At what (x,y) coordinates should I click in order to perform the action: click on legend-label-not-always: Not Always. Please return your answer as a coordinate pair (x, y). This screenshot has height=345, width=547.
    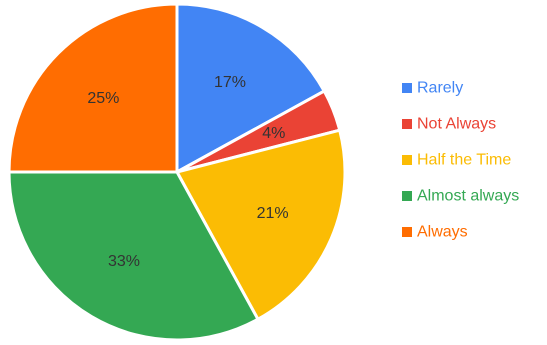
    Looking at the image, I should click on (456, 124).